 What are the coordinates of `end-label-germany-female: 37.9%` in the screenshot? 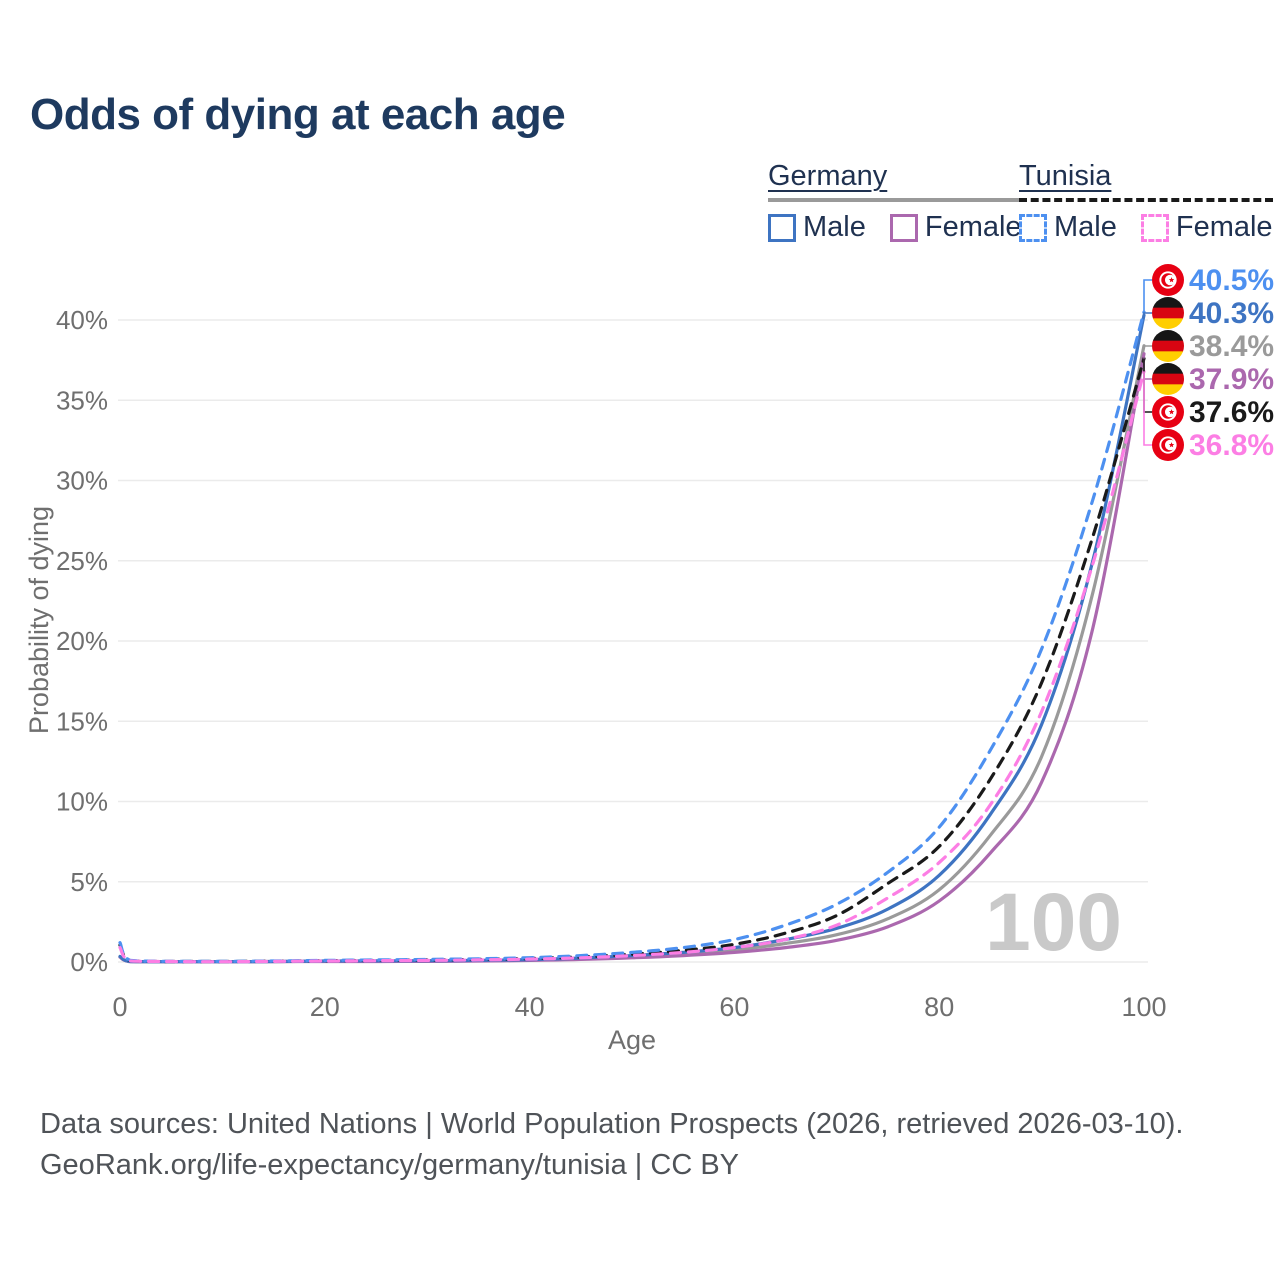 It's located at (1208, 374).